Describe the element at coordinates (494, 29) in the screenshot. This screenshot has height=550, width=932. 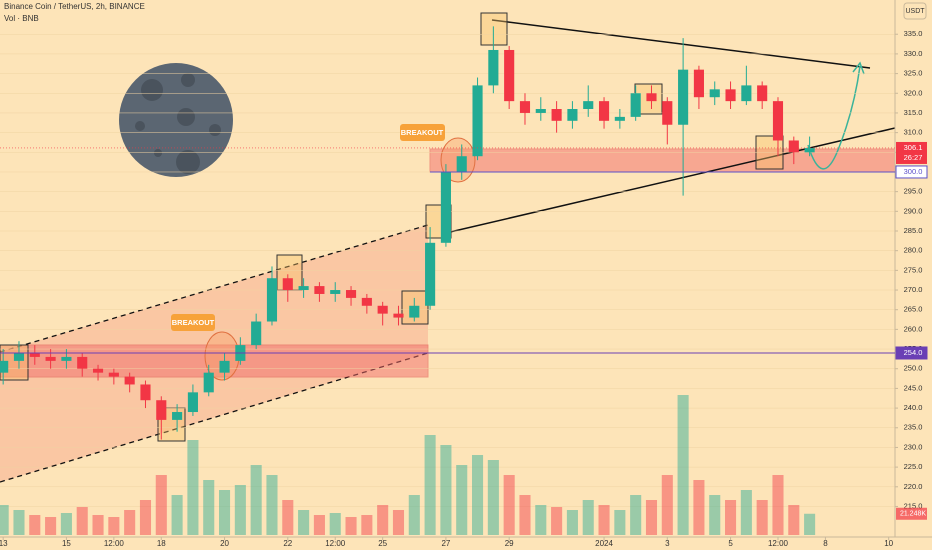
I see `highlight-box` at that location.